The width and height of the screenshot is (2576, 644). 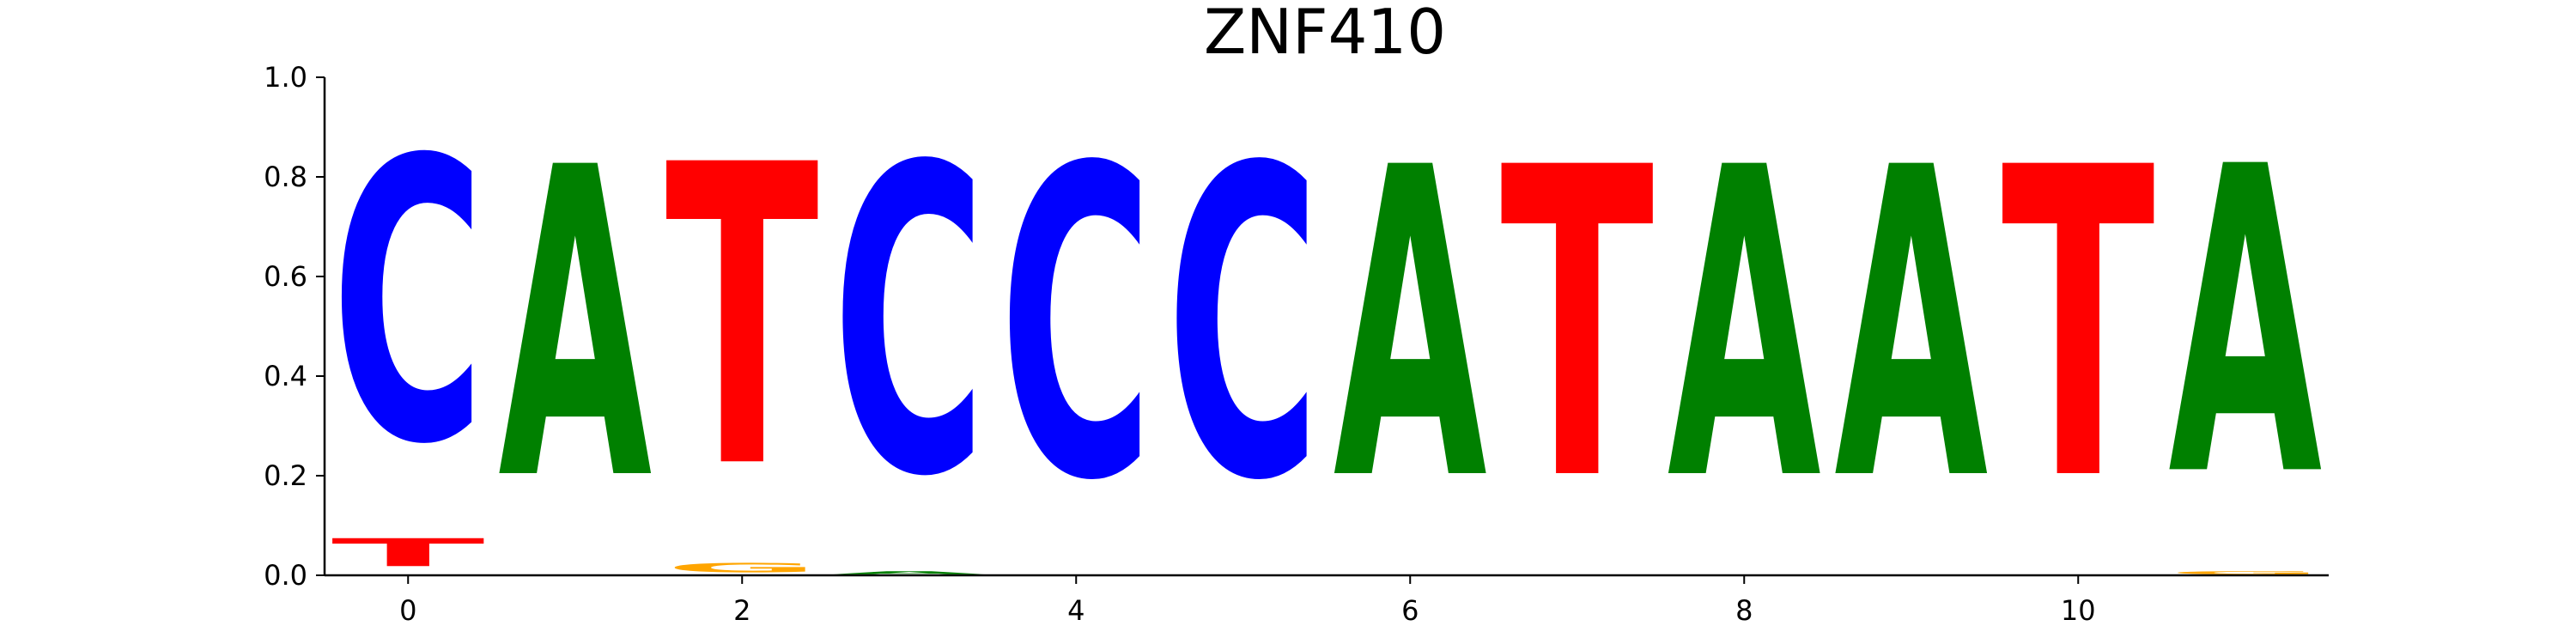 I want to click on x-tick-label: 2, so click(x=742, y=610).